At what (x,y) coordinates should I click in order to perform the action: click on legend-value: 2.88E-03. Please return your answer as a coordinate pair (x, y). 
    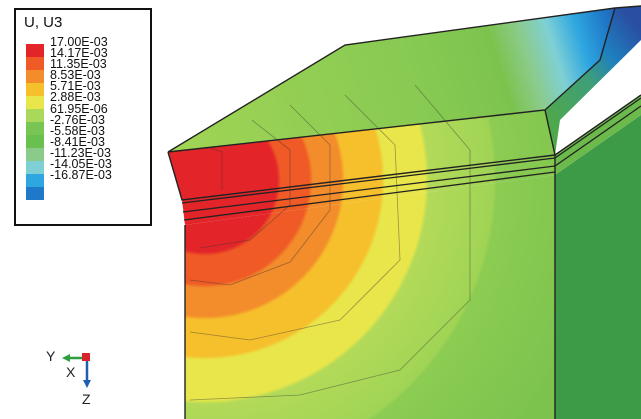
    Looking at the image, I should click on (75, 97).